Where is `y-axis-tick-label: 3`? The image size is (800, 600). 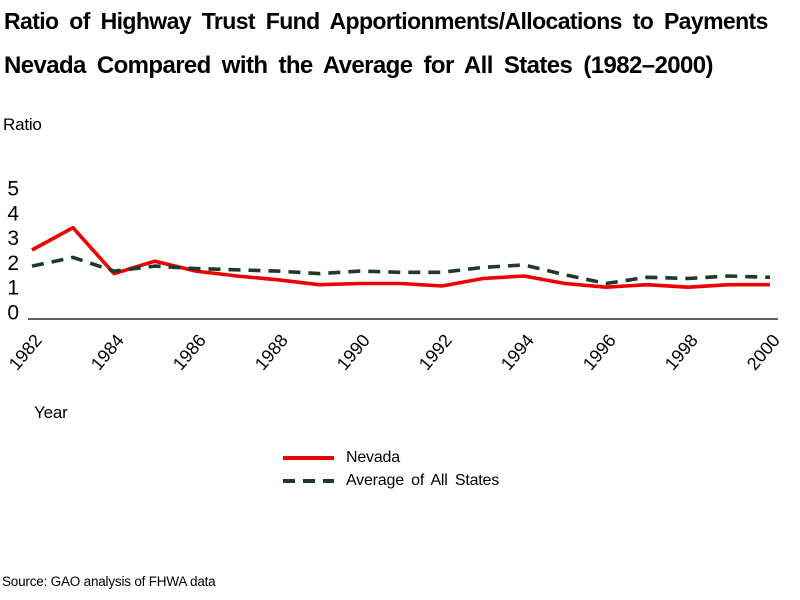
y-axis-tick-label: 3 is located at coordinates (13, 238).